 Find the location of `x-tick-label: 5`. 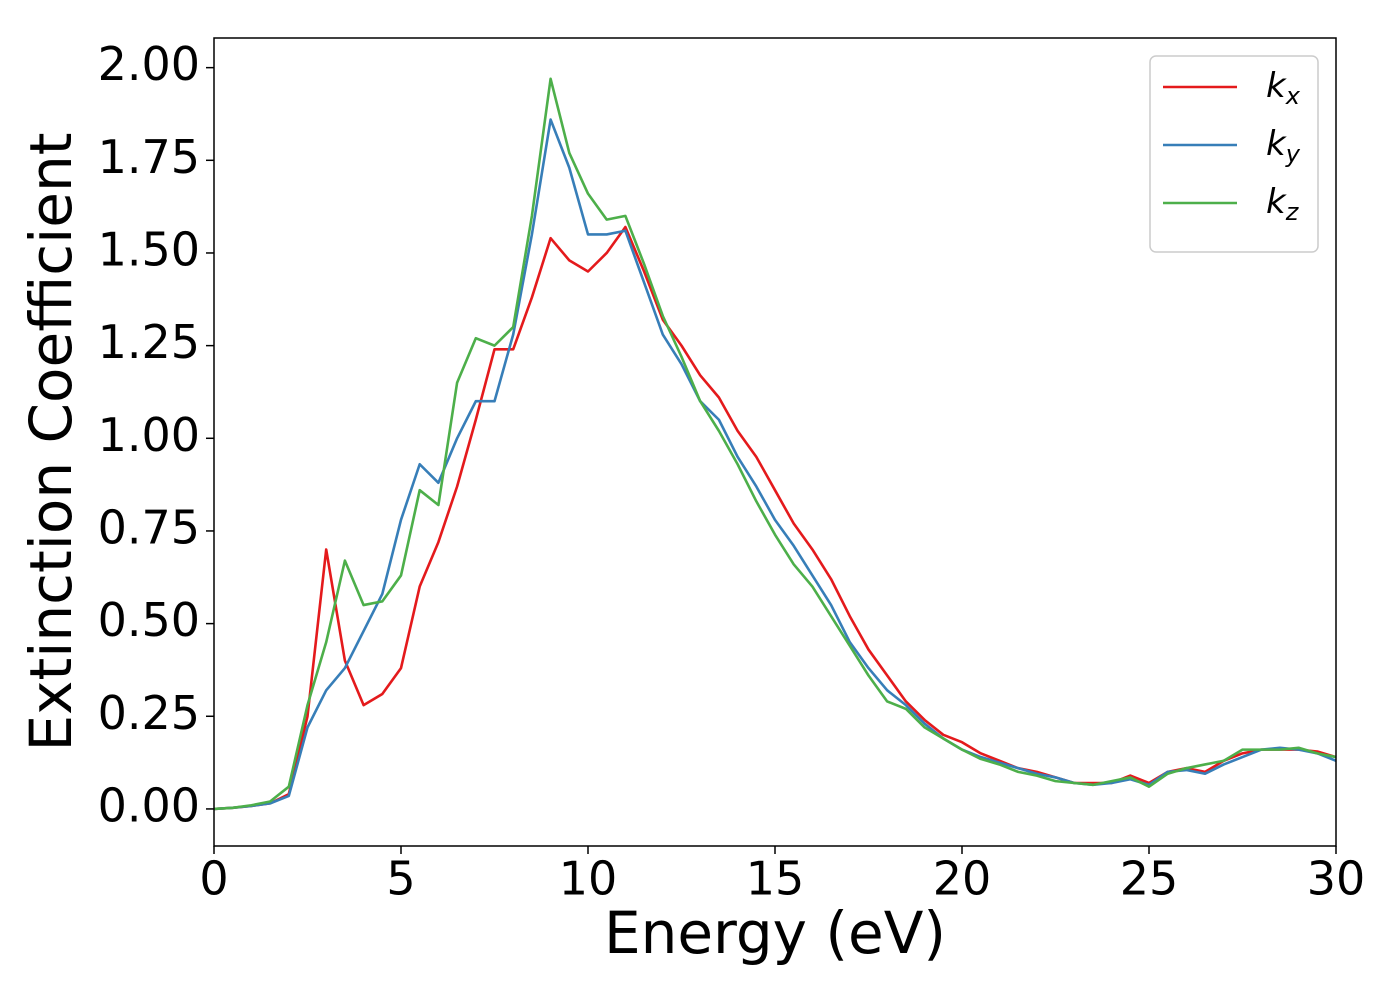

x-tick-label: 5 is located at coordinates (400, 879).